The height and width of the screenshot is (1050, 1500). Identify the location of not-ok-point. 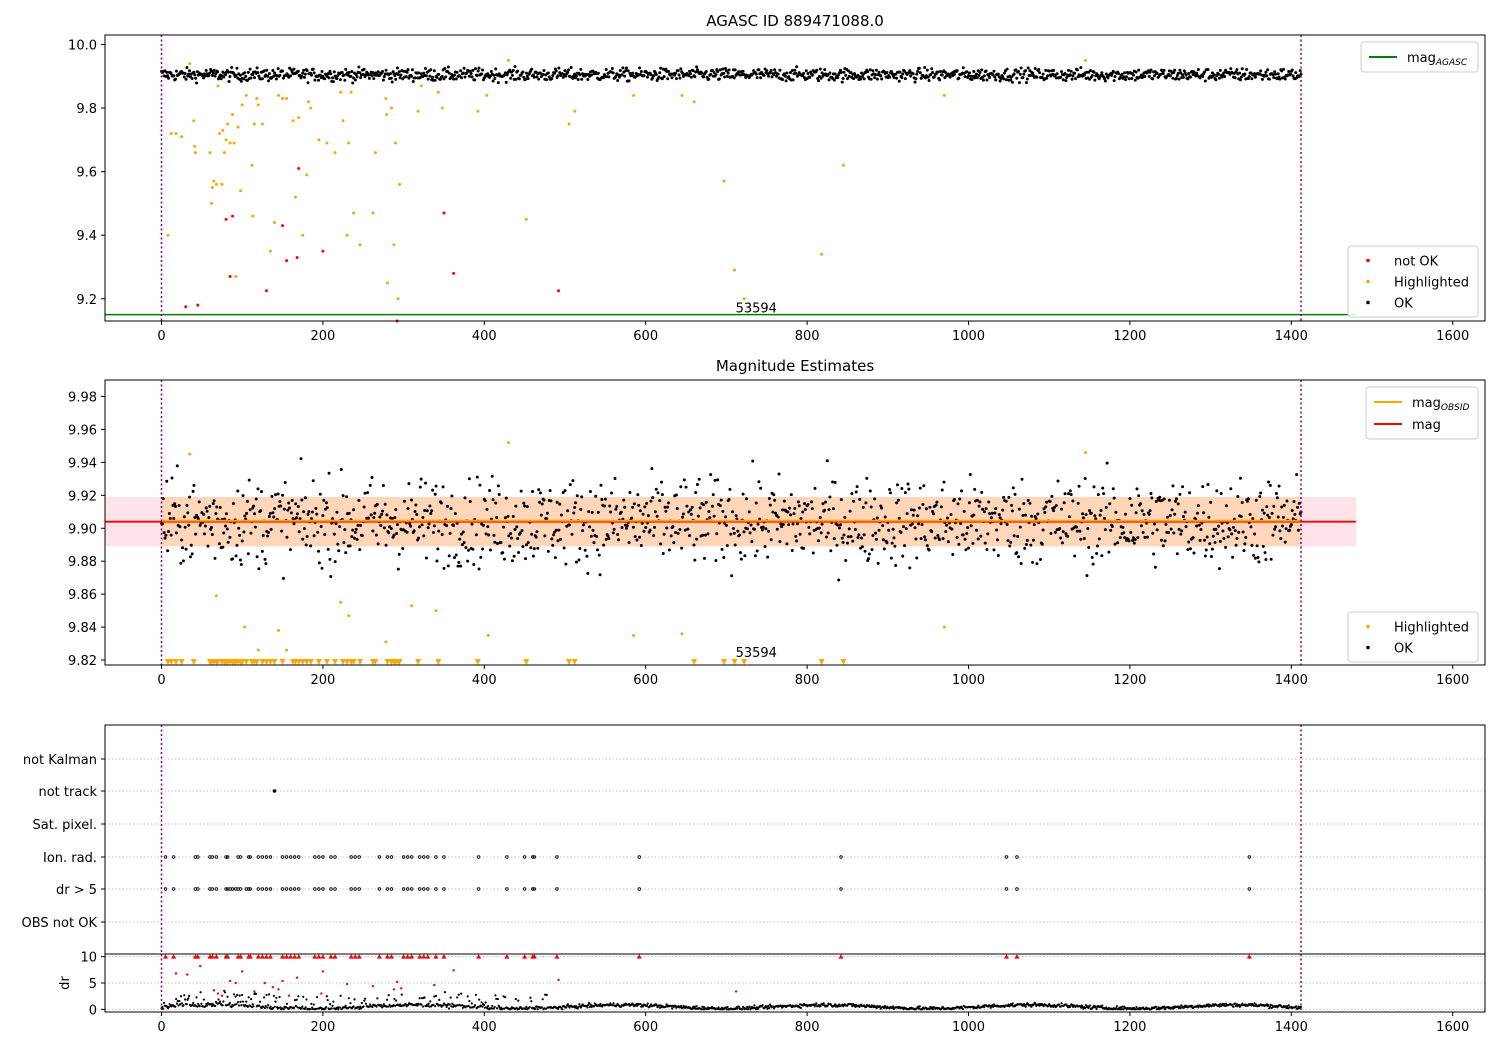
(283, 226).